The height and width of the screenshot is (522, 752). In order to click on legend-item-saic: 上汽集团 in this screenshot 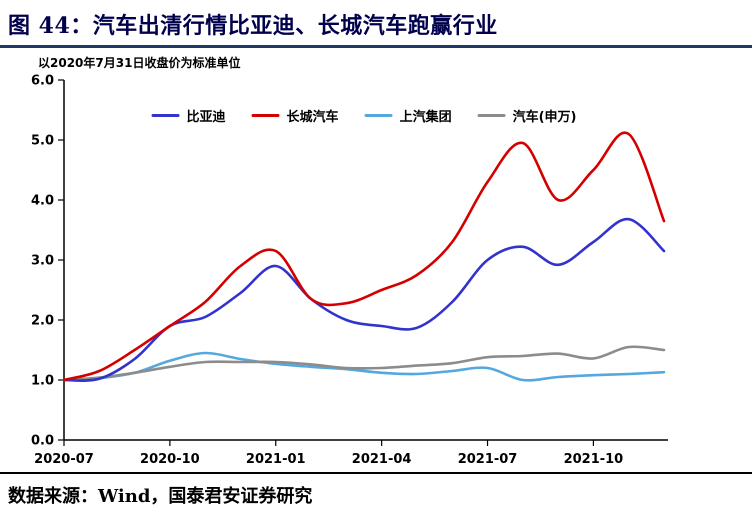, I will do `click(408, 115)`.